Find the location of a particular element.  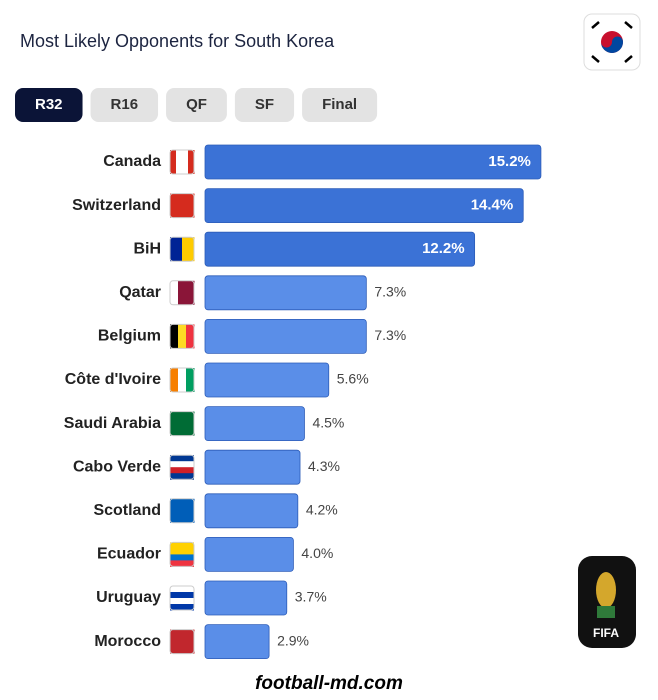

value-label: 4.0% is located at coordinates (317, 553).